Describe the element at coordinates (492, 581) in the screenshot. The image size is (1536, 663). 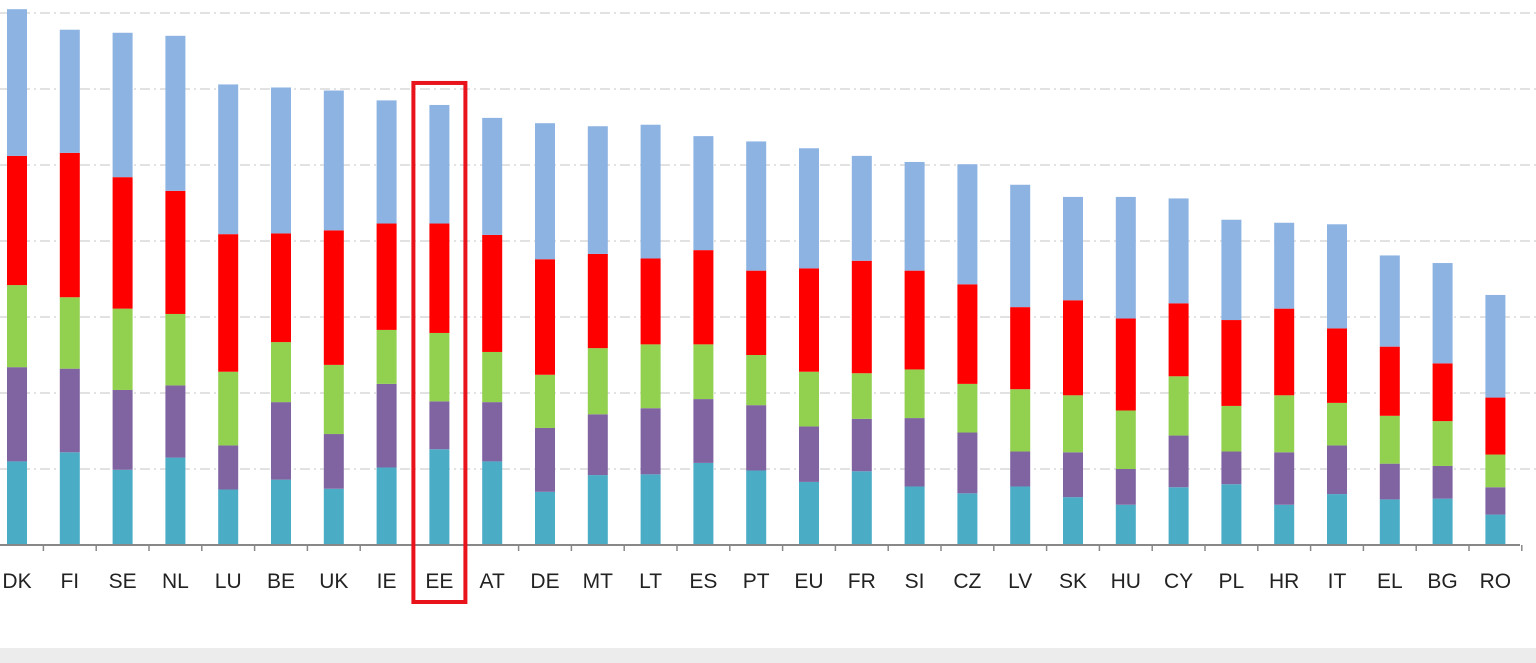
I see `x-tick-label-at: AT` at that location.